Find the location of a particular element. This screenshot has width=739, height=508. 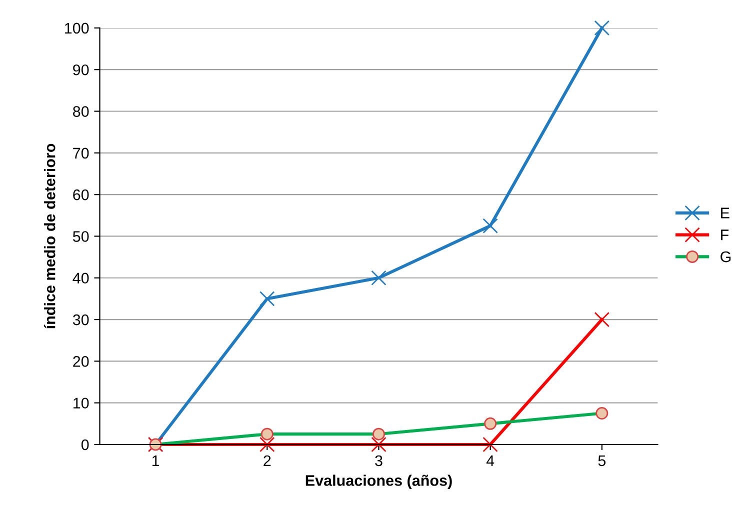

x-tick-label: 5 is located at coordinates (602, 460).